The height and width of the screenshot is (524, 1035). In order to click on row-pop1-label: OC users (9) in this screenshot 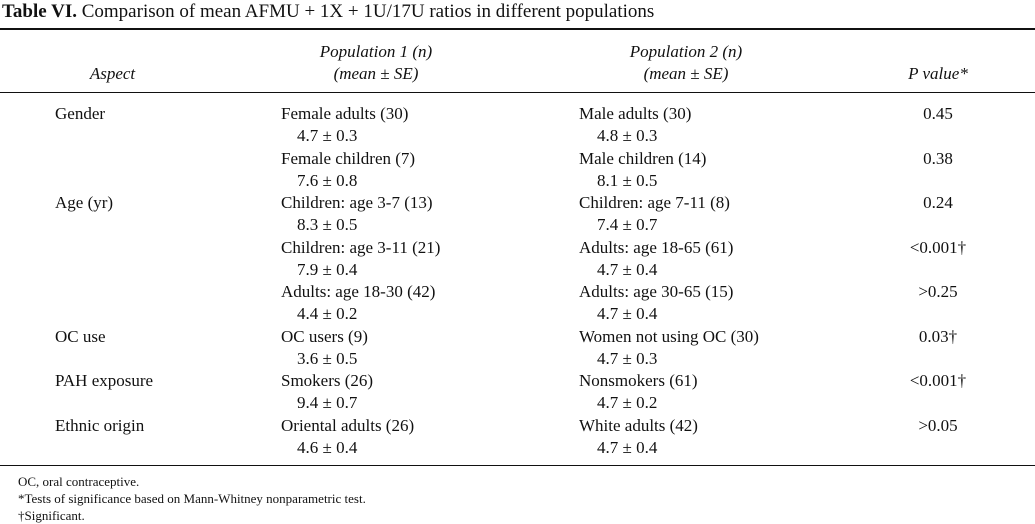, I will do `click(324, 336)`.